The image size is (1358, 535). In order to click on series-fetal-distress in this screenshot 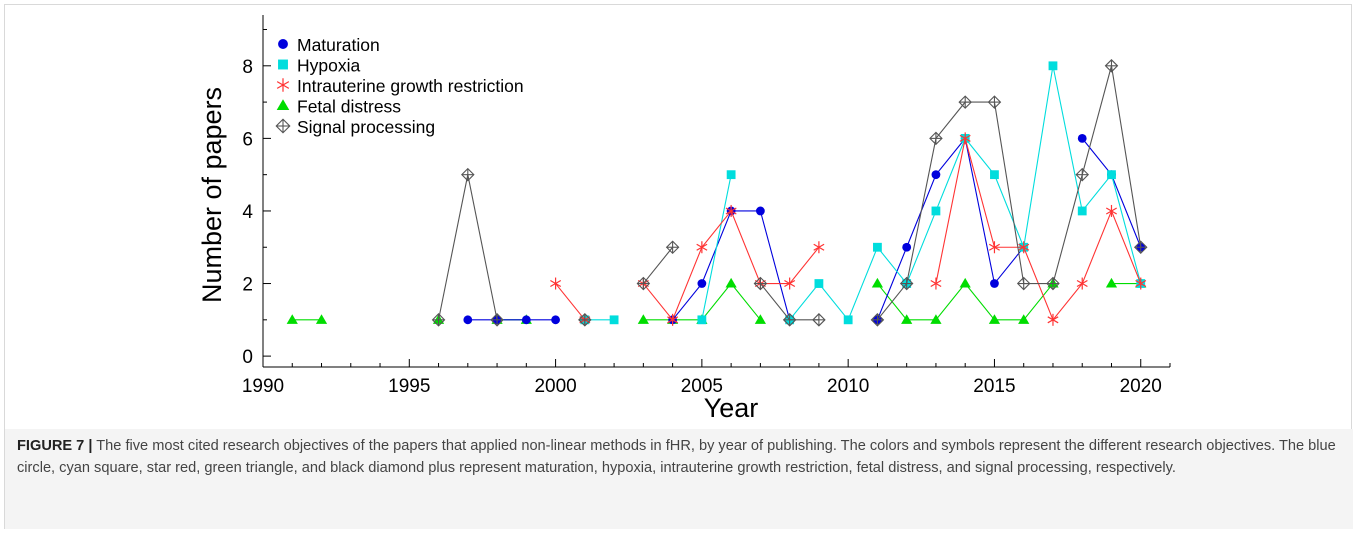, I will do `click(716, 300)`.